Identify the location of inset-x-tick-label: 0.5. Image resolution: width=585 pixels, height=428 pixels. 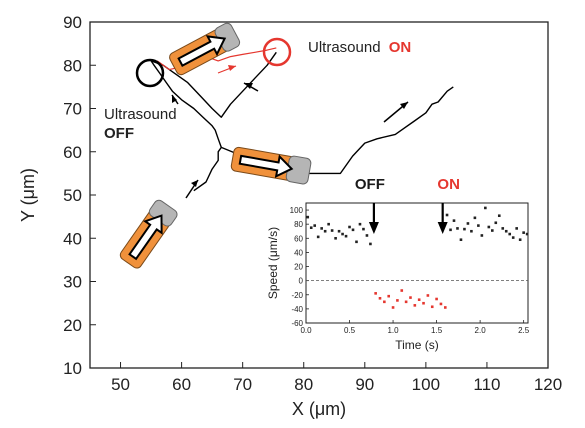
(350, 330).